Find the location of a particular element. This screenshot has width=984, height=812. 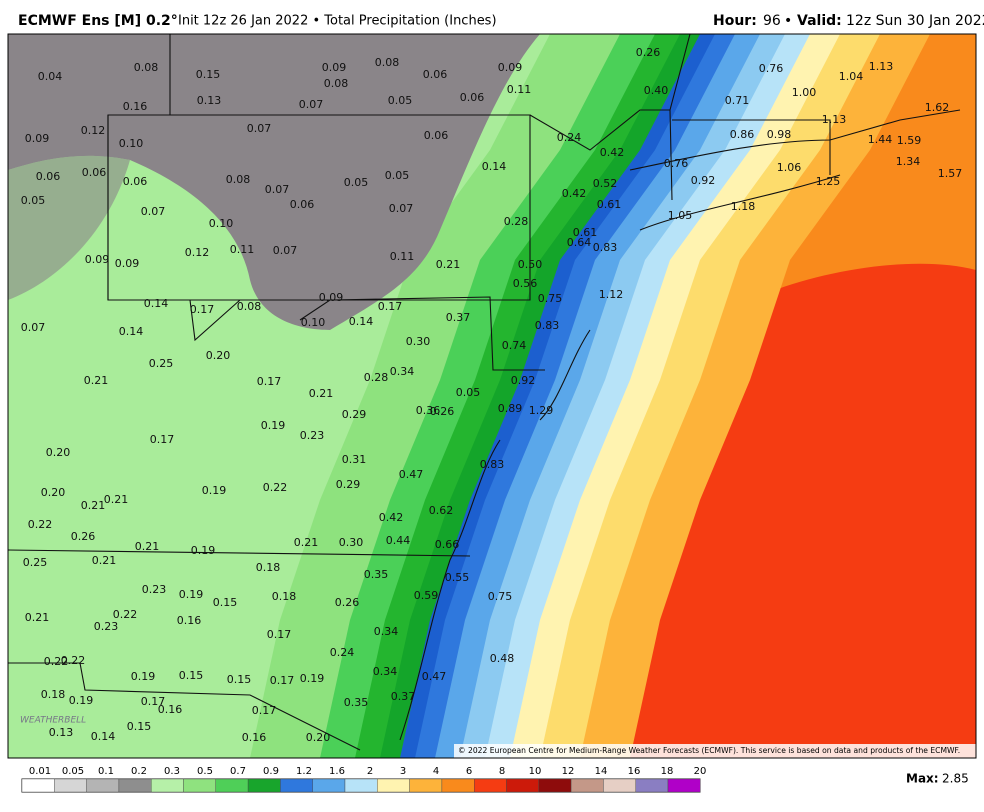

station-value: 0.23 is located at coordinates (106, 626).